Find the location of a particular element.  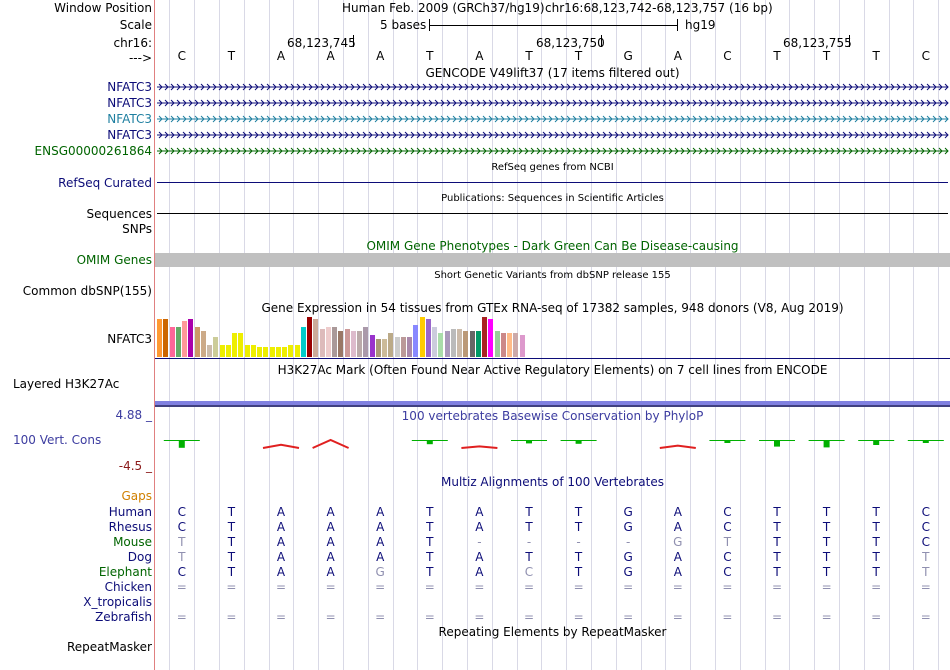

gtex-bar-chart is located at coordinates (552, 337).